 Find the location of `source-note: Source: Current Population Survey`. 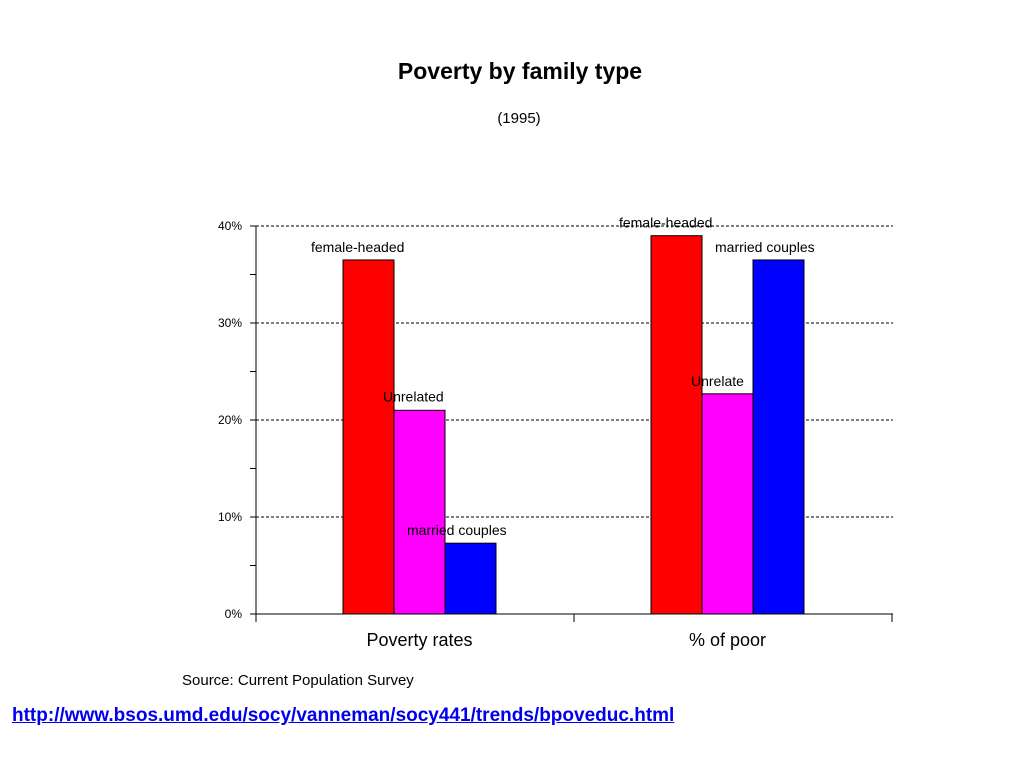

source-note: Source: Current Population Survey is located at coordinates (298, 680).